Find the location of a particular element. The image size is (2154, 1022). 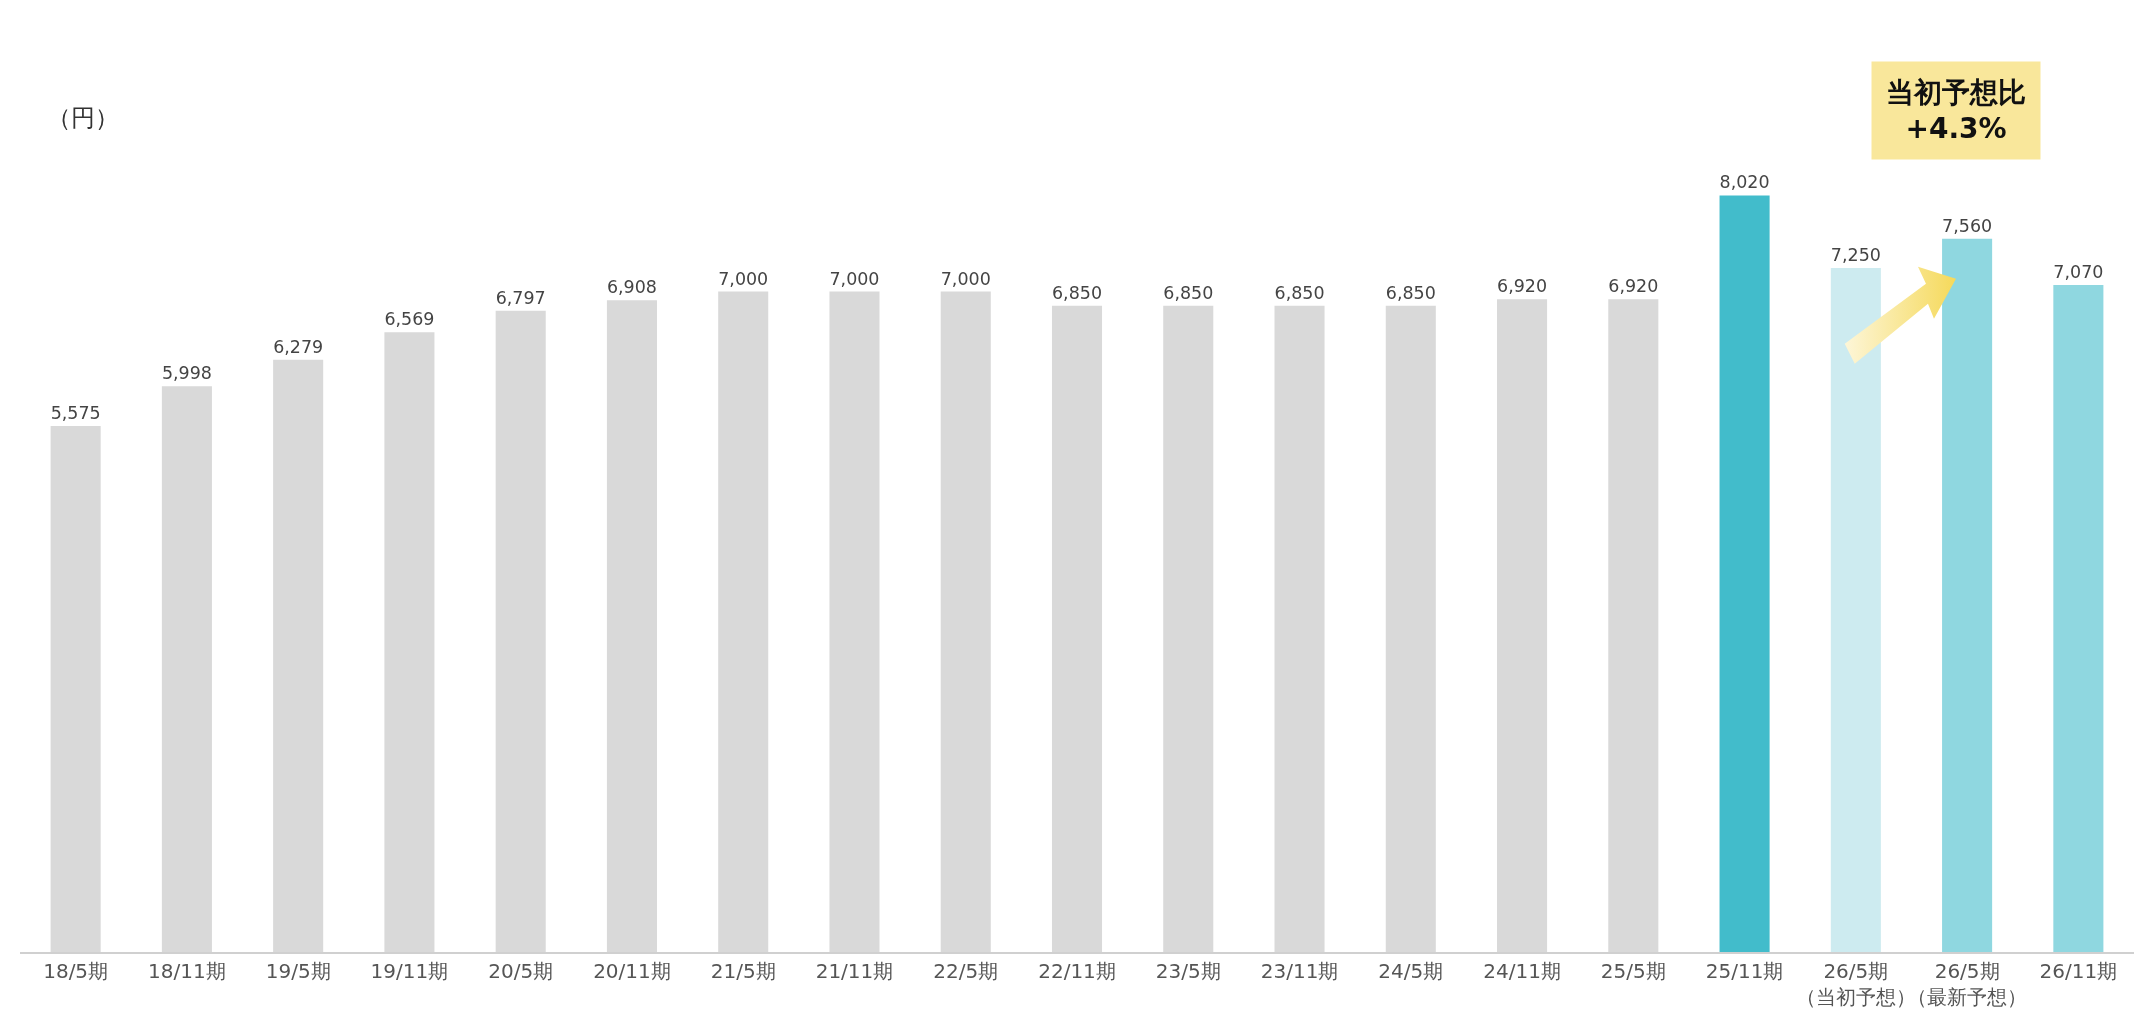

x-tick-label: 23/11期 is located at coordinates (1299, 971).